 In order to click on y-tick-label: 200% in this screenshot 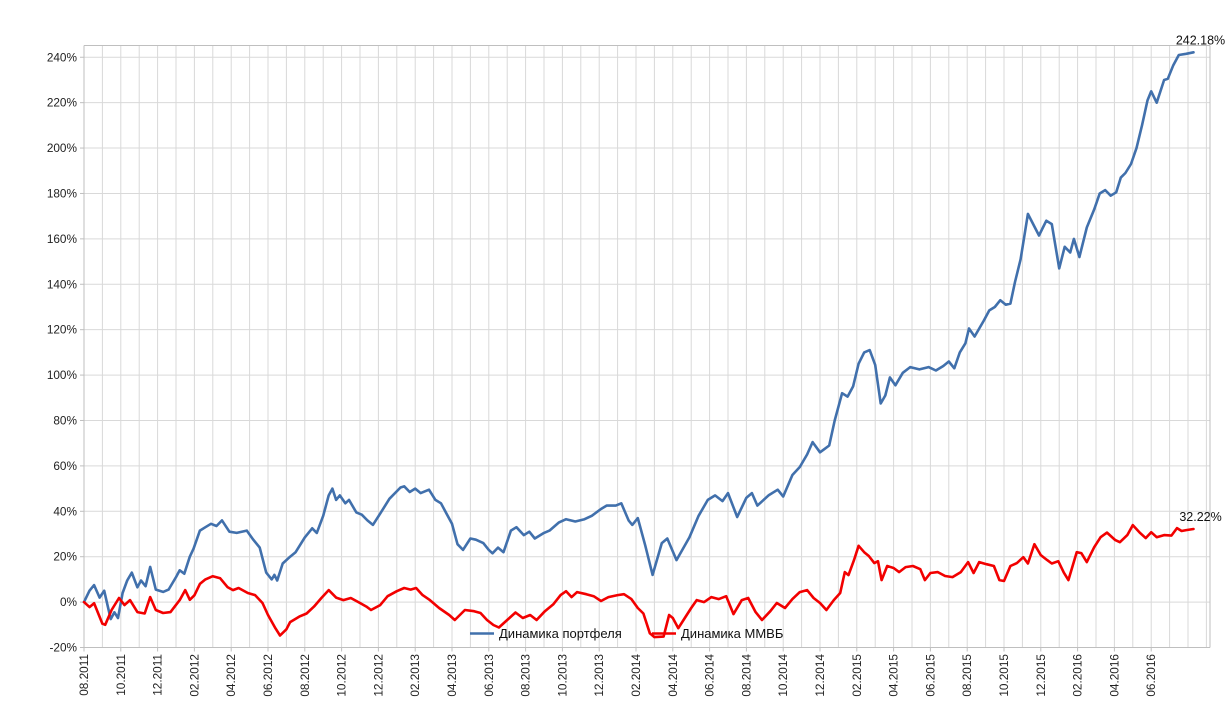, I will do `click(62, 148)`.